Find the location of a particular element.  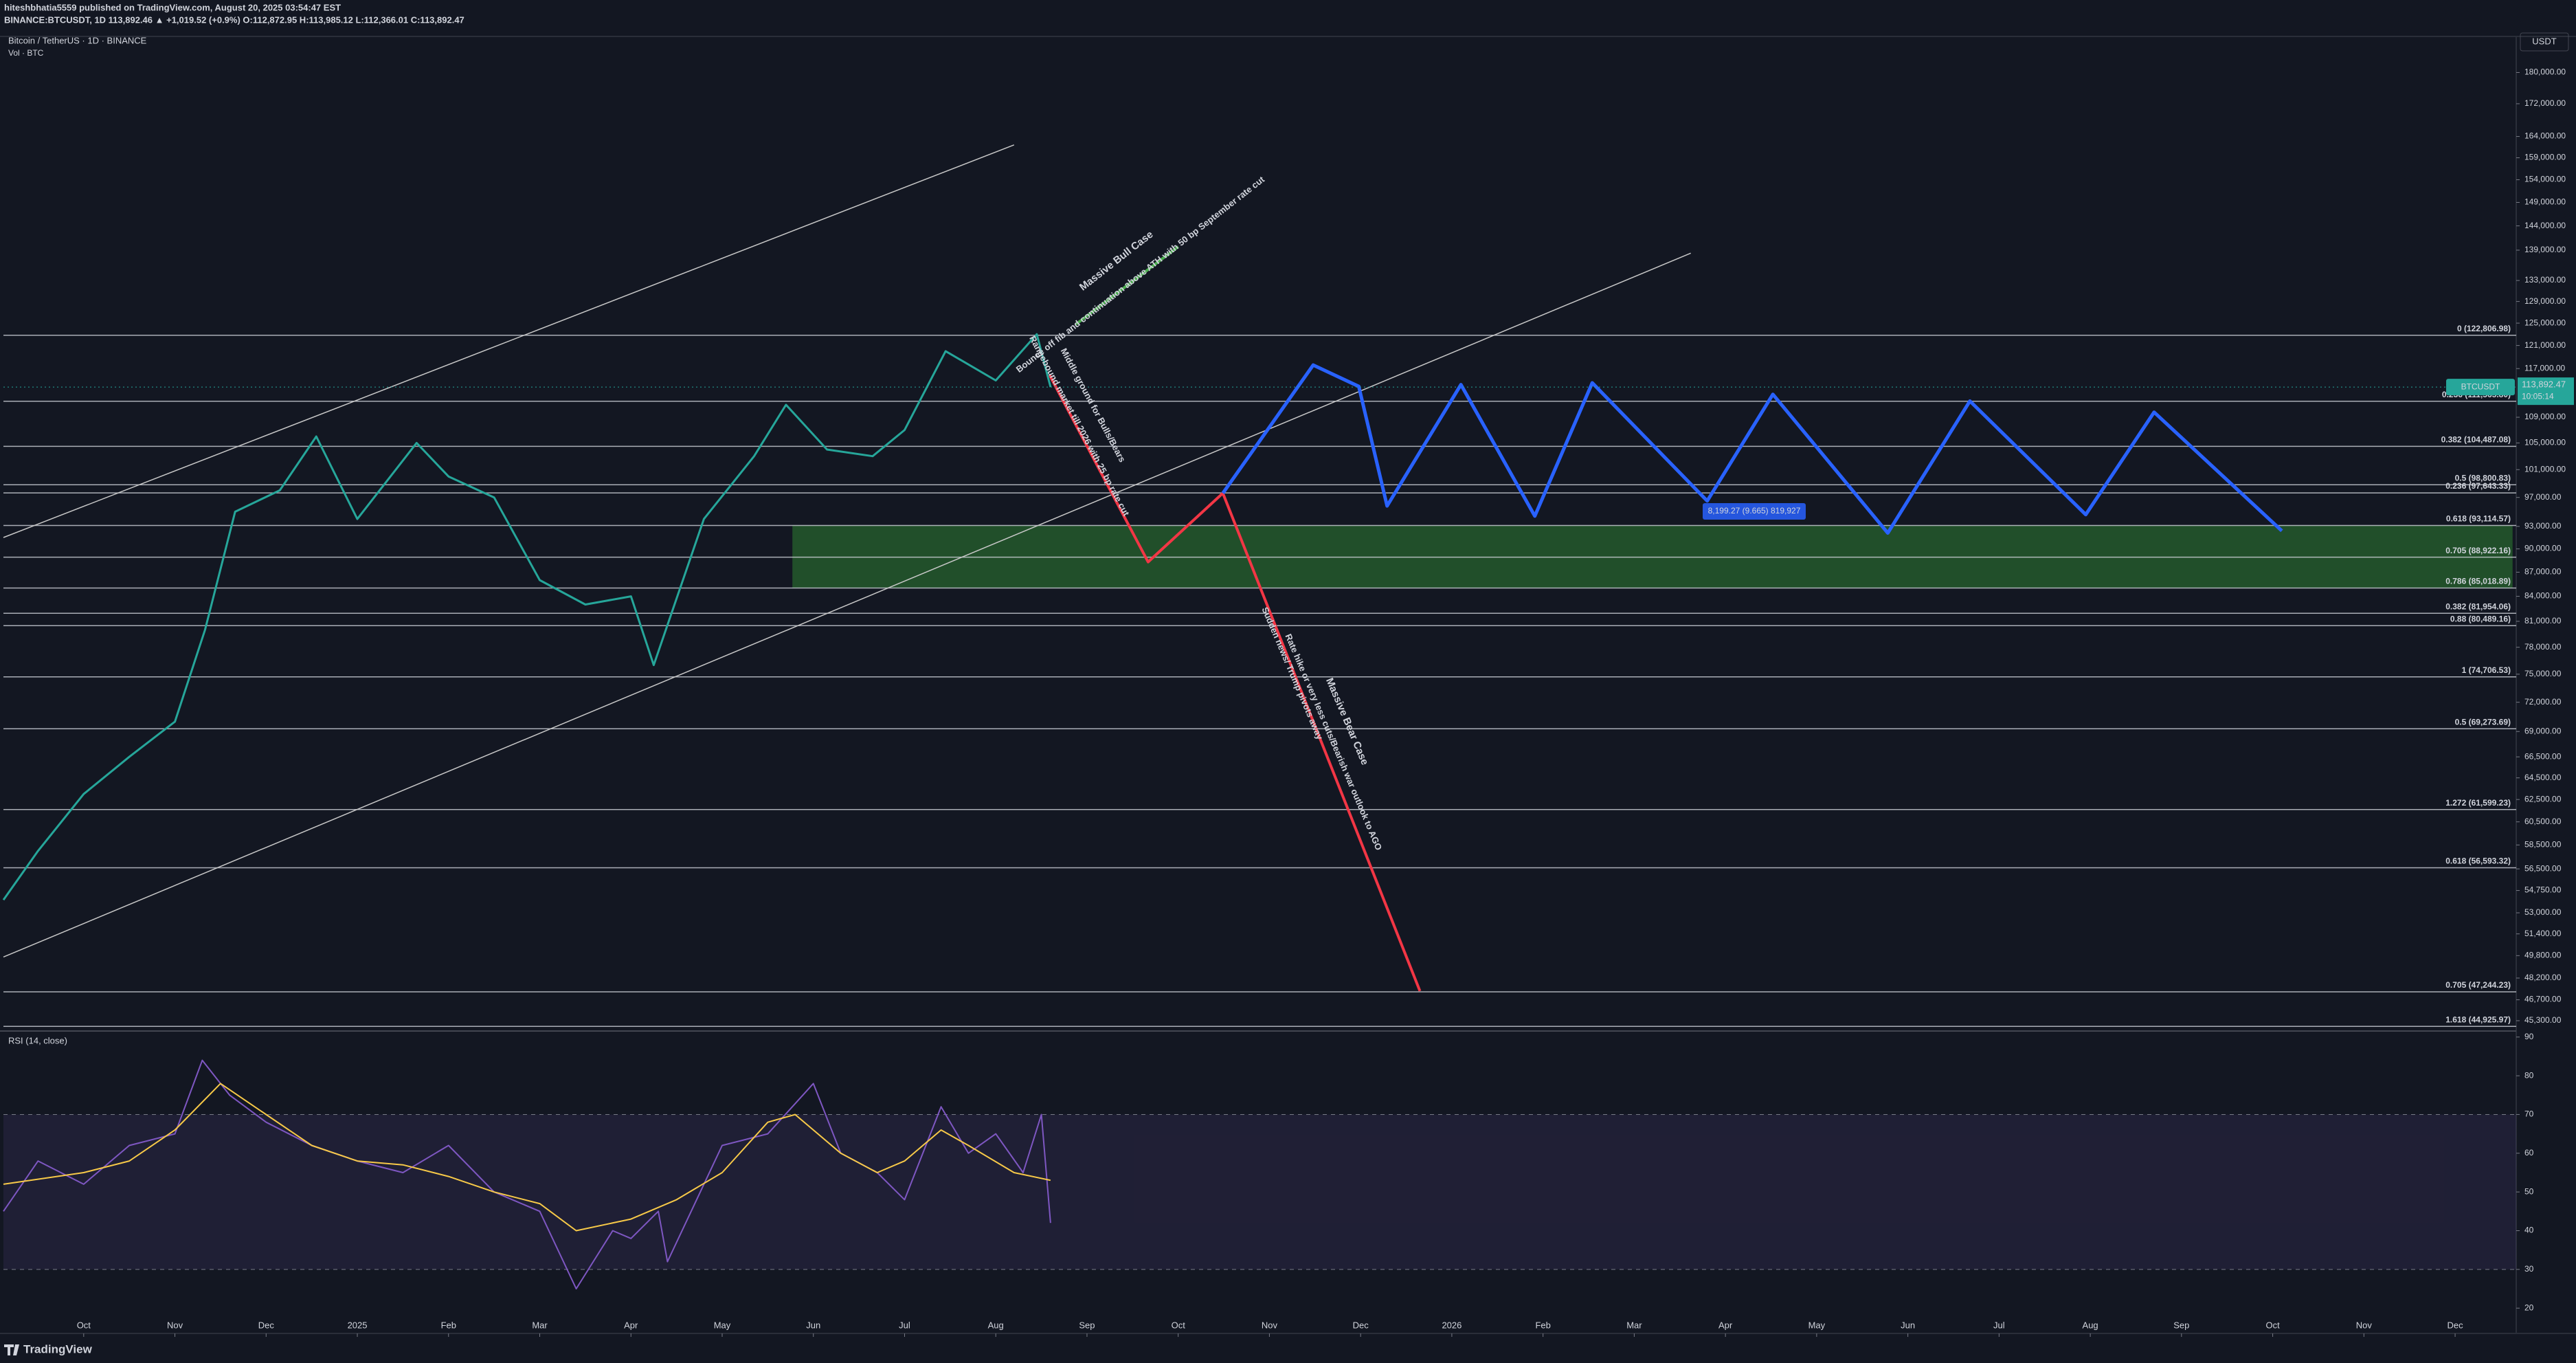

currency-box is located at coordinates (2544, 42).